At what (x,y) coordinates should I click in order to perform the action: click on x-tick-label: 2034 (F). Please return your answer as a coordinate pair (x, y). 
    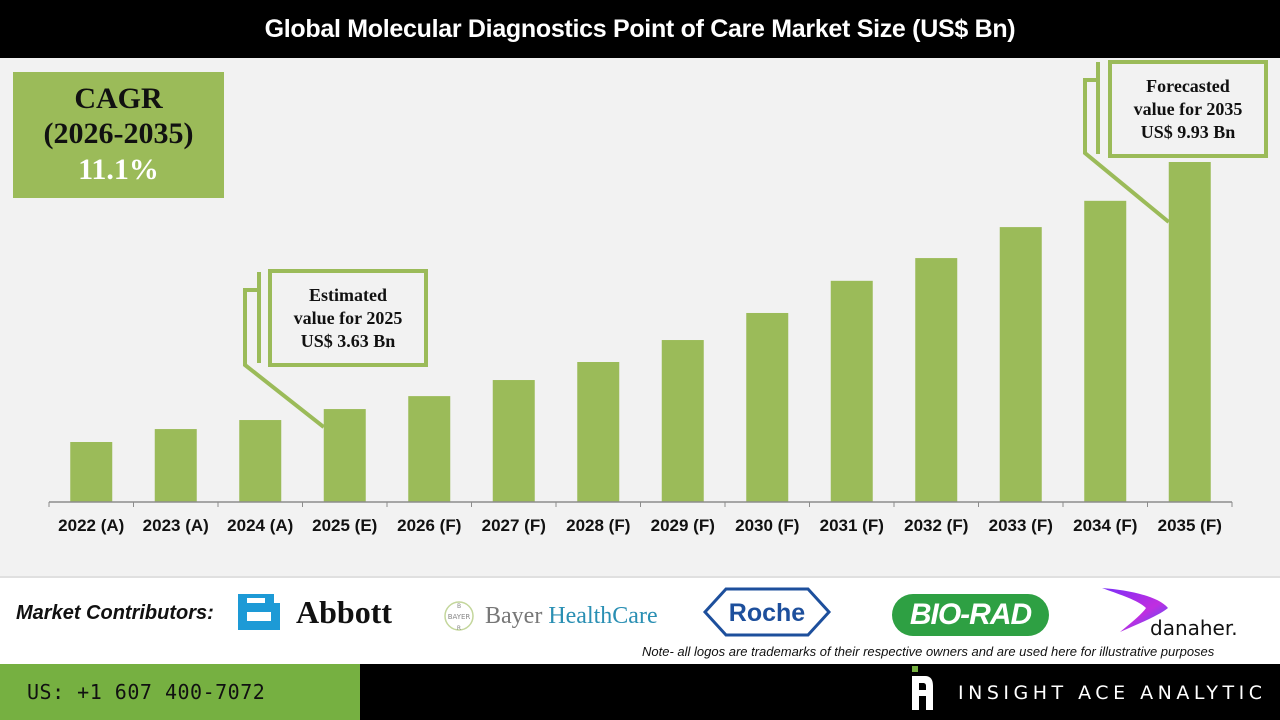
    Looking at the image, I should click on (1105, 525).